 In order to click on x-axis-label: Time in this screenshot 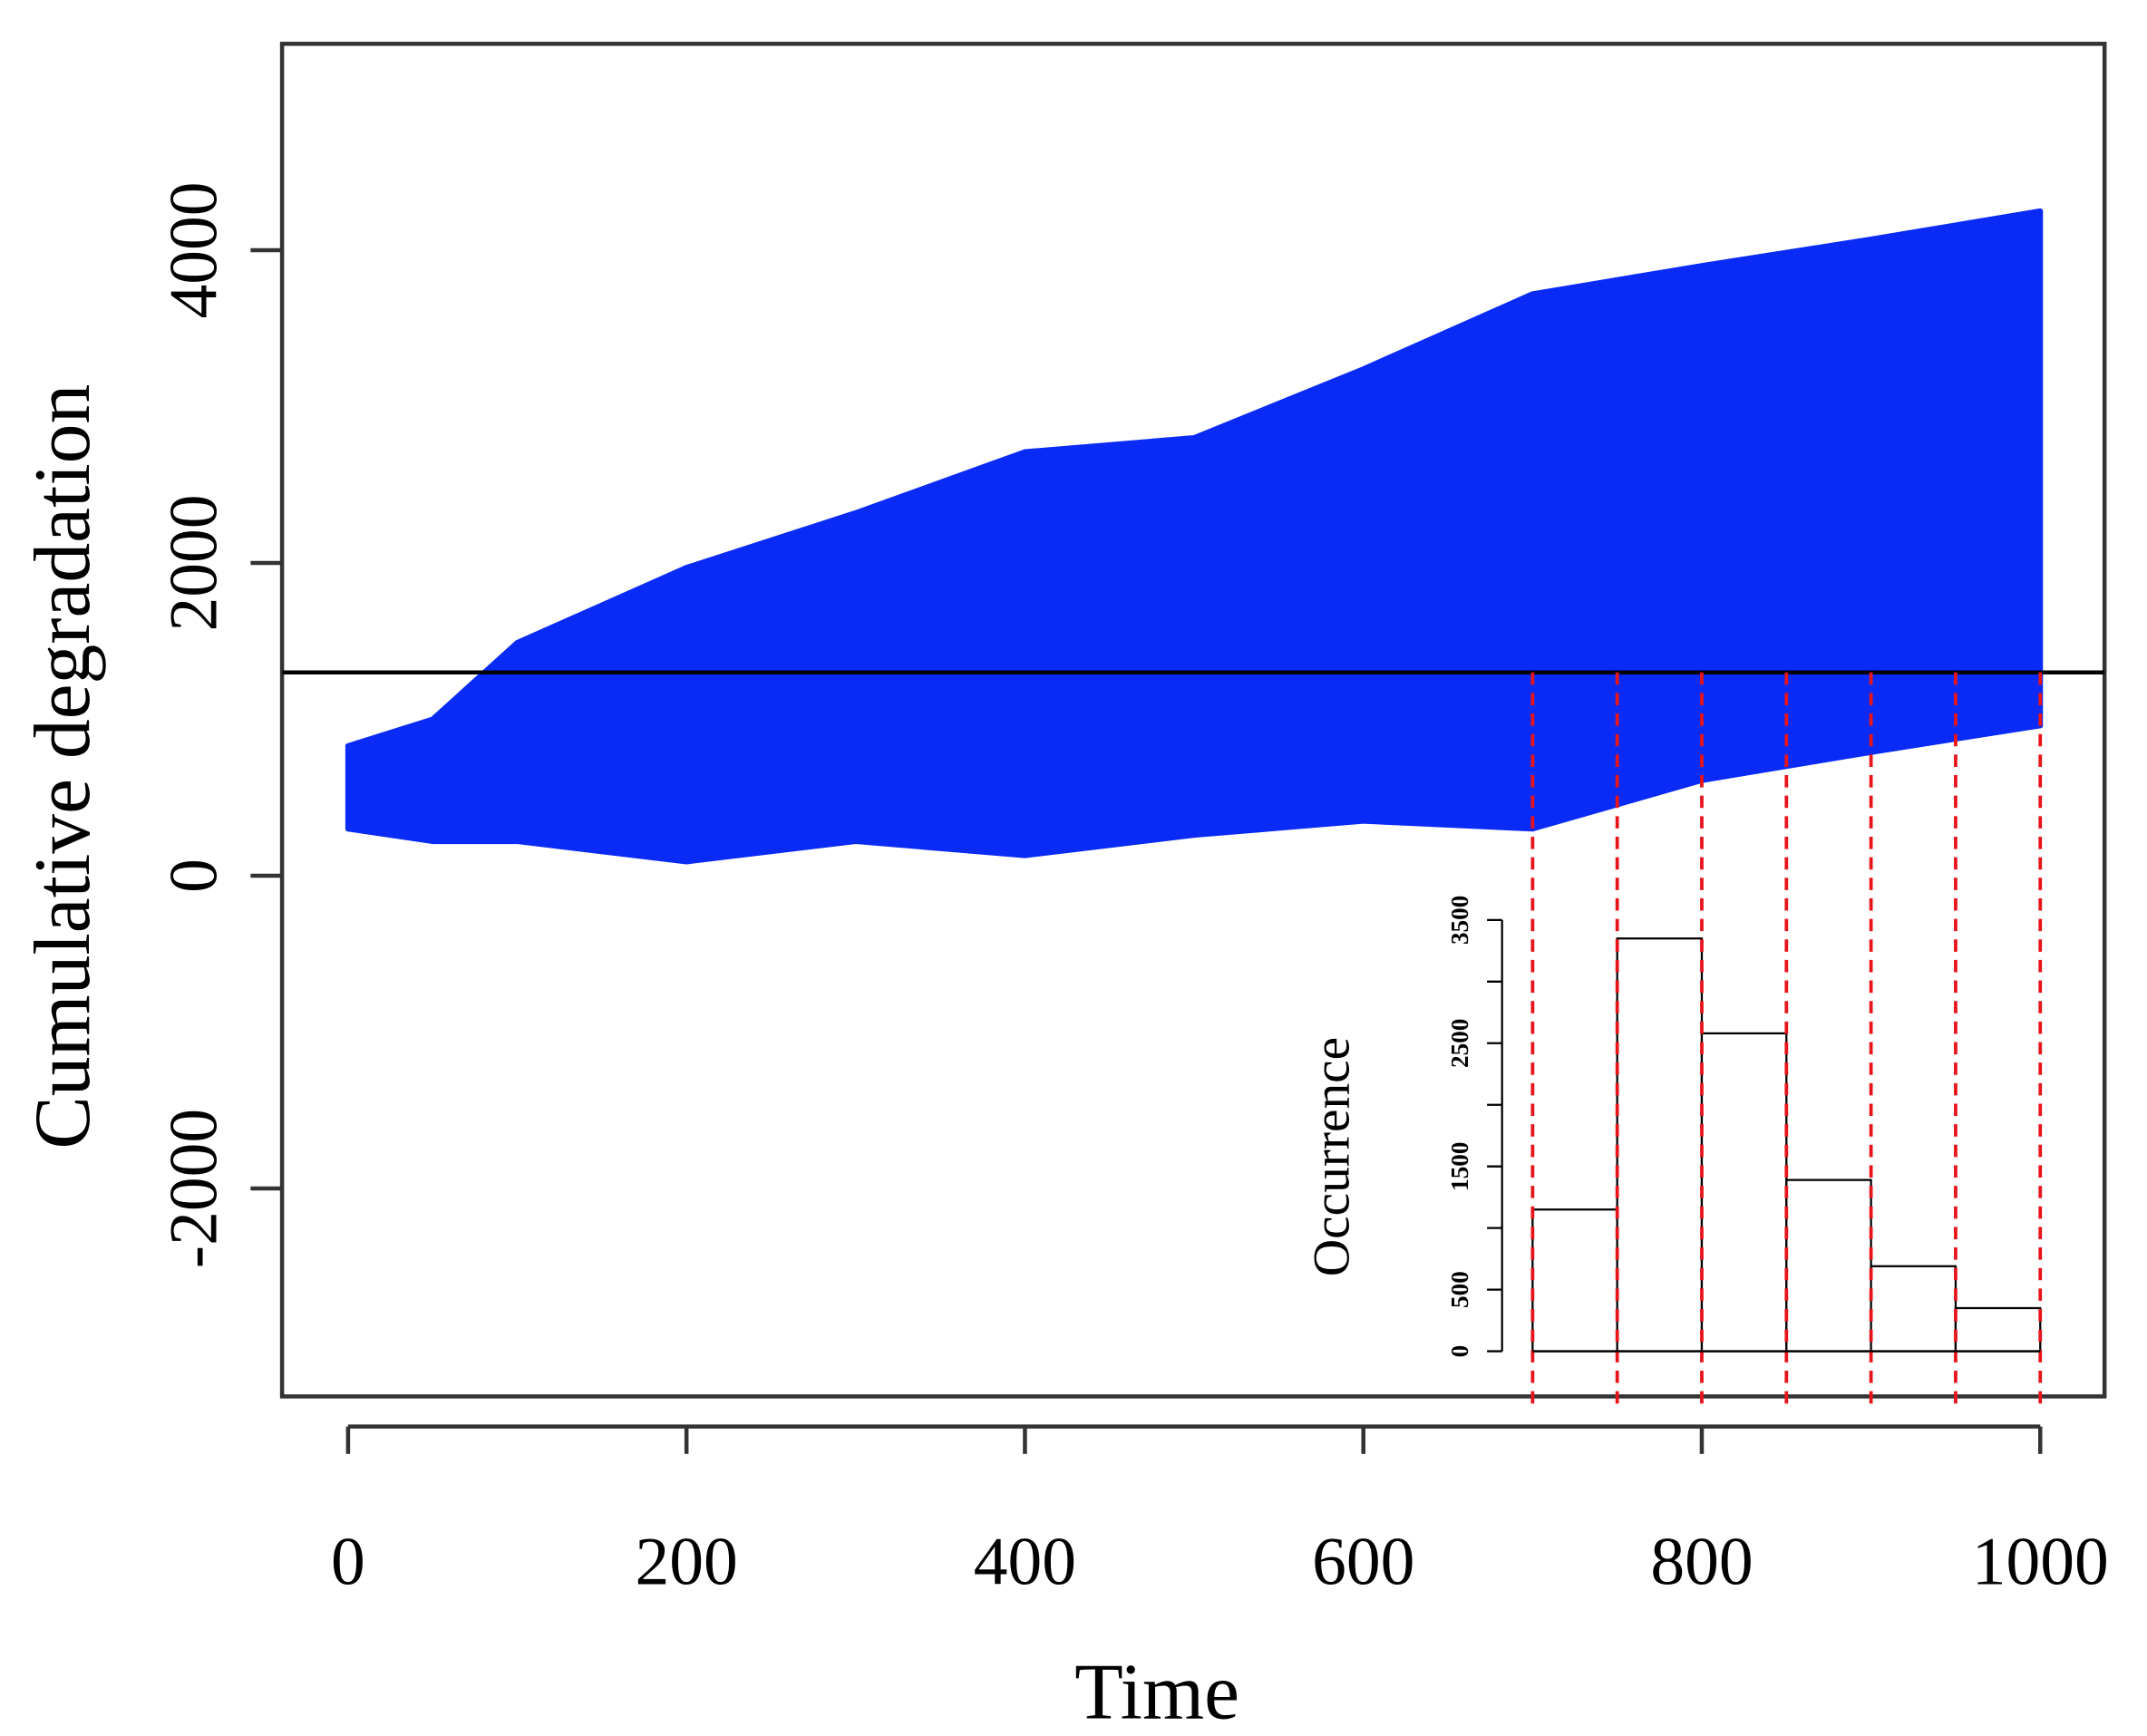, I will do `click(1156, 1691)`.